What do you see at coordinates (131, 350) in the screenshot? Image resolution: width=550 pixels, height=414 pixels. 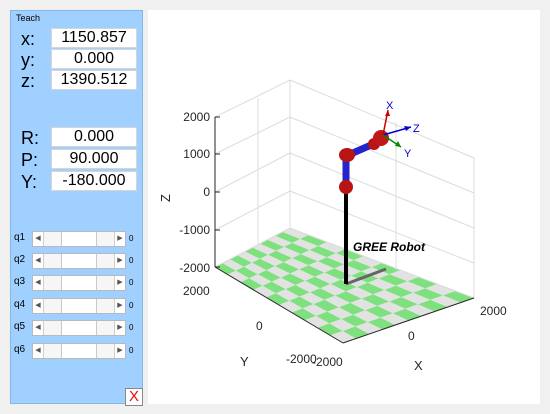 I see `joint-value-6: 0` at bounding box center [131, 350].